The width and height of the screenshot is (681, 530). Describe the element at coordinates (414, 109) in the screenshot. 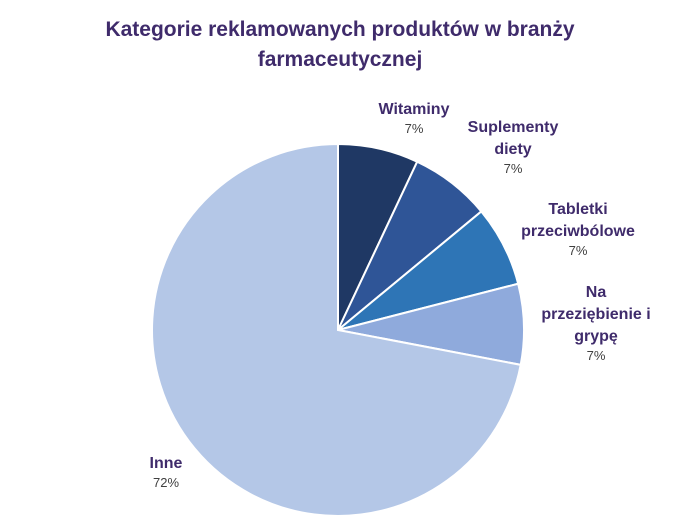

I see `slice-category-label: Witaminy` at that location.